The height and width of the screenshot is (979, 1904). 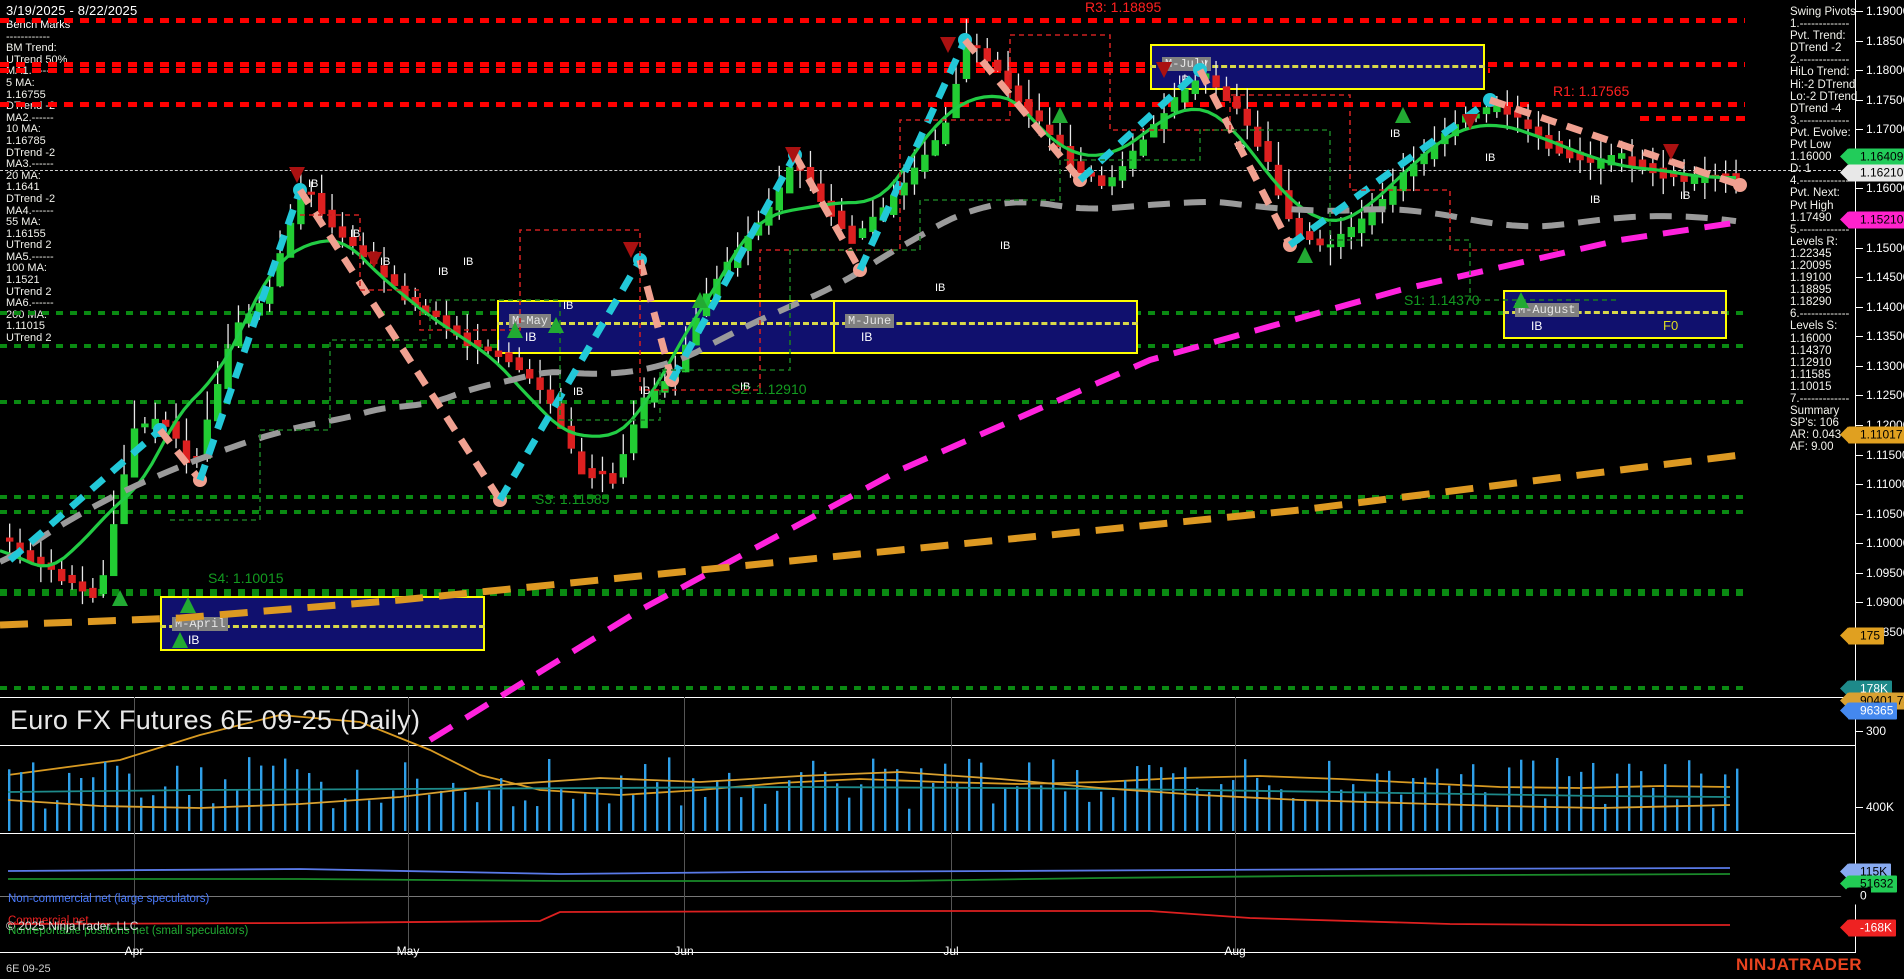 What do you see at coordinates (1872, 157) in the screenshot?
I see `price-tag: 1.16409` at bounding box center [1872, 157].